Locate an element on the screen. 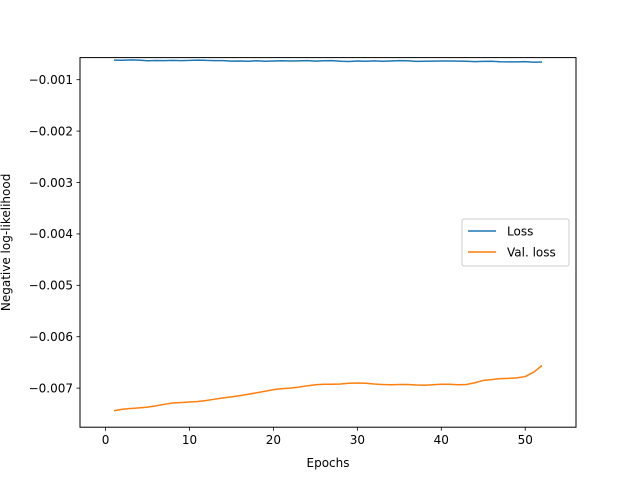 Image resolution: width=640 pixels, height=480 pixels. x-tick-label: 50 is located at coordinates (525, 440).